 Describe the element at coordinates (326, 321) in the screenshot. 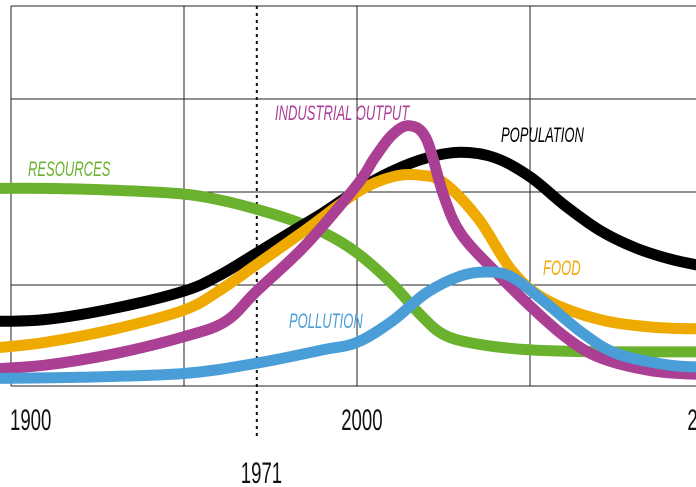

I see `series-label-pollution: POLLUTION` at that location.